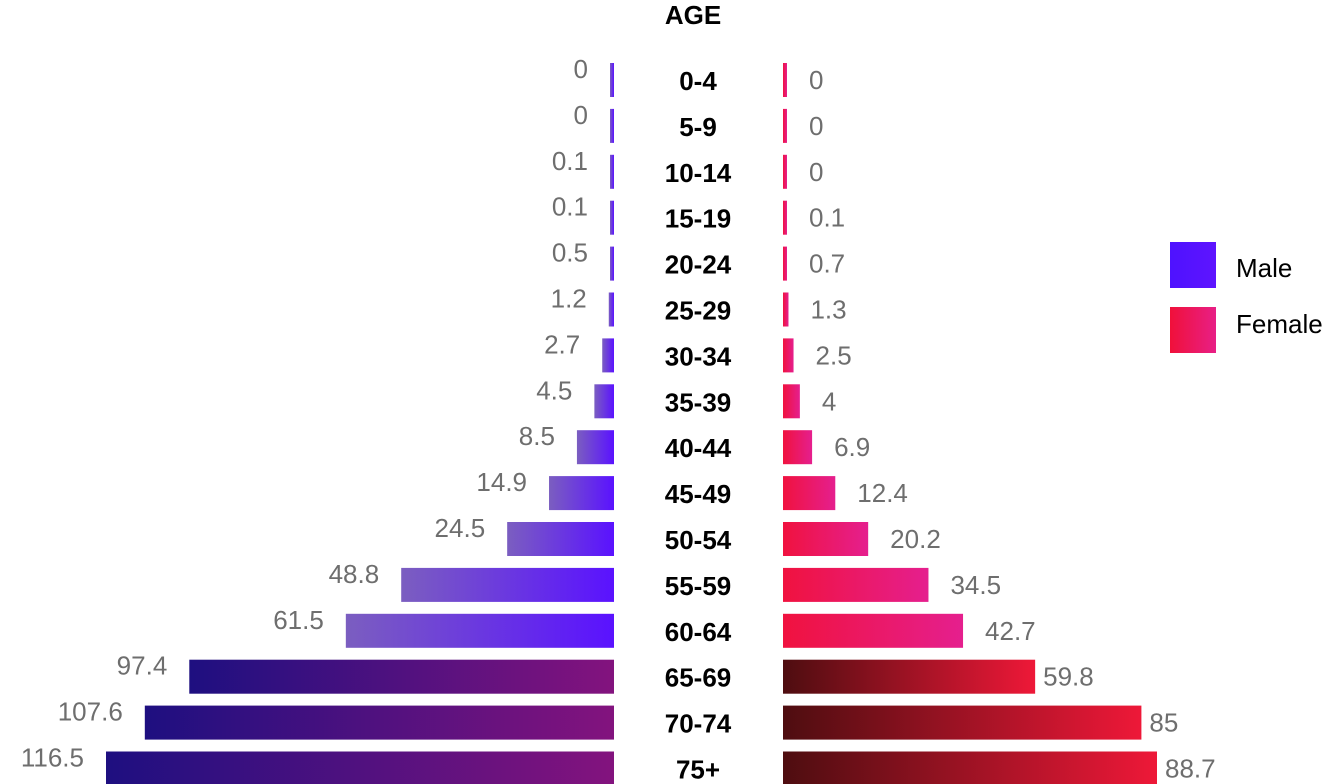  I want to click on female-value-30-34: 2.5, so click(834, 355).